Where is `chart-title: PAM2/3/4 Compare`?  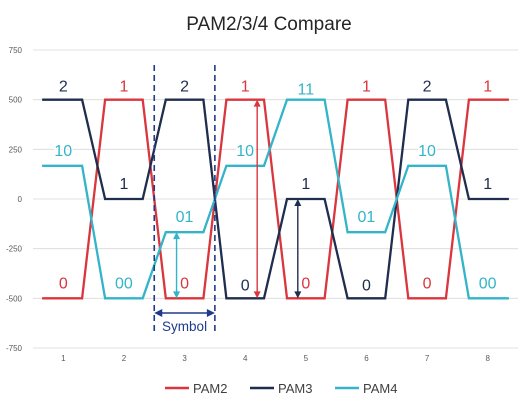 chart-title: PAM2/3/4 Compare is located at coordinates (268, 24).